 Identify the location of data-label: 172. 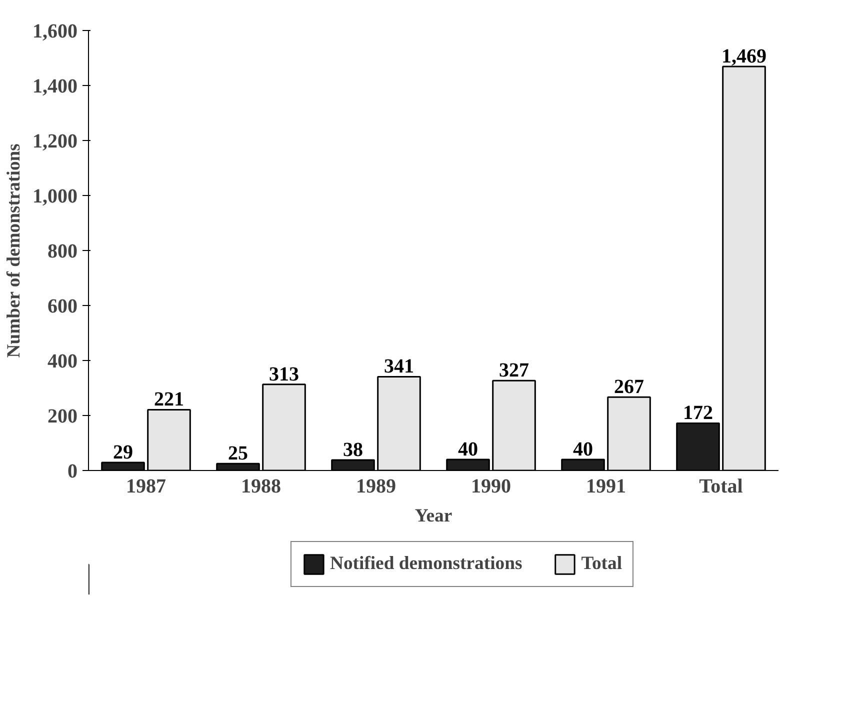
(698, 413).